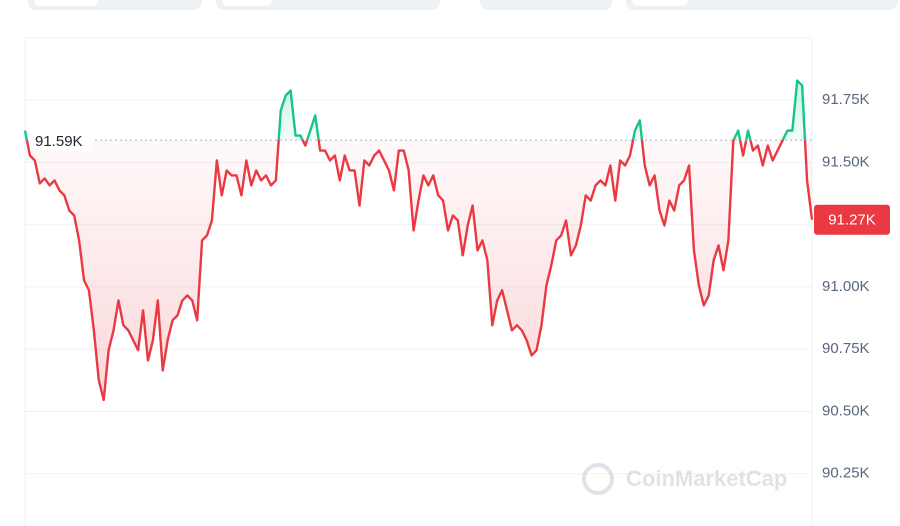 This screenshot has height=526, width=900. I want to click on watermark-logo, so click(598, 479).